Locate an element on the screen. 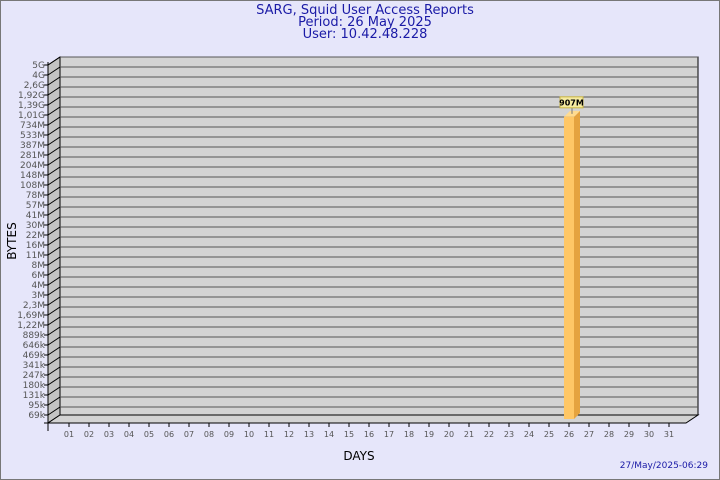  y-tick-label: 5G is located at coordinates (38, 66).